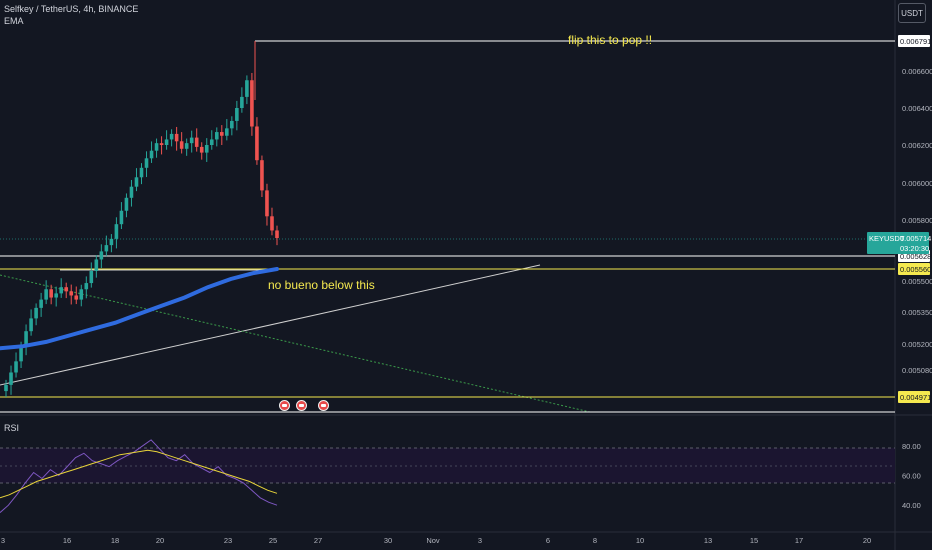 The width and height of the screenshot is (932, 550). Describe the element at coordinates (228, 540) in the screenshot. I see `time-tick-label: 23` at that location.